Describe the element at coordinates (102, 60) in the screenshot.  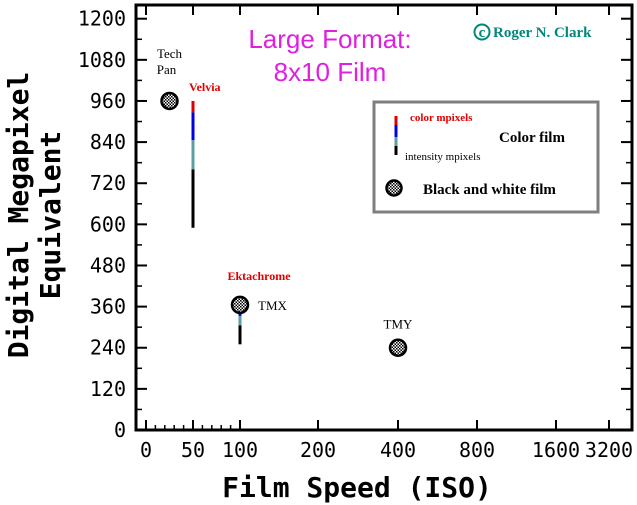
I see `y-tick-label: 1080` at that location.